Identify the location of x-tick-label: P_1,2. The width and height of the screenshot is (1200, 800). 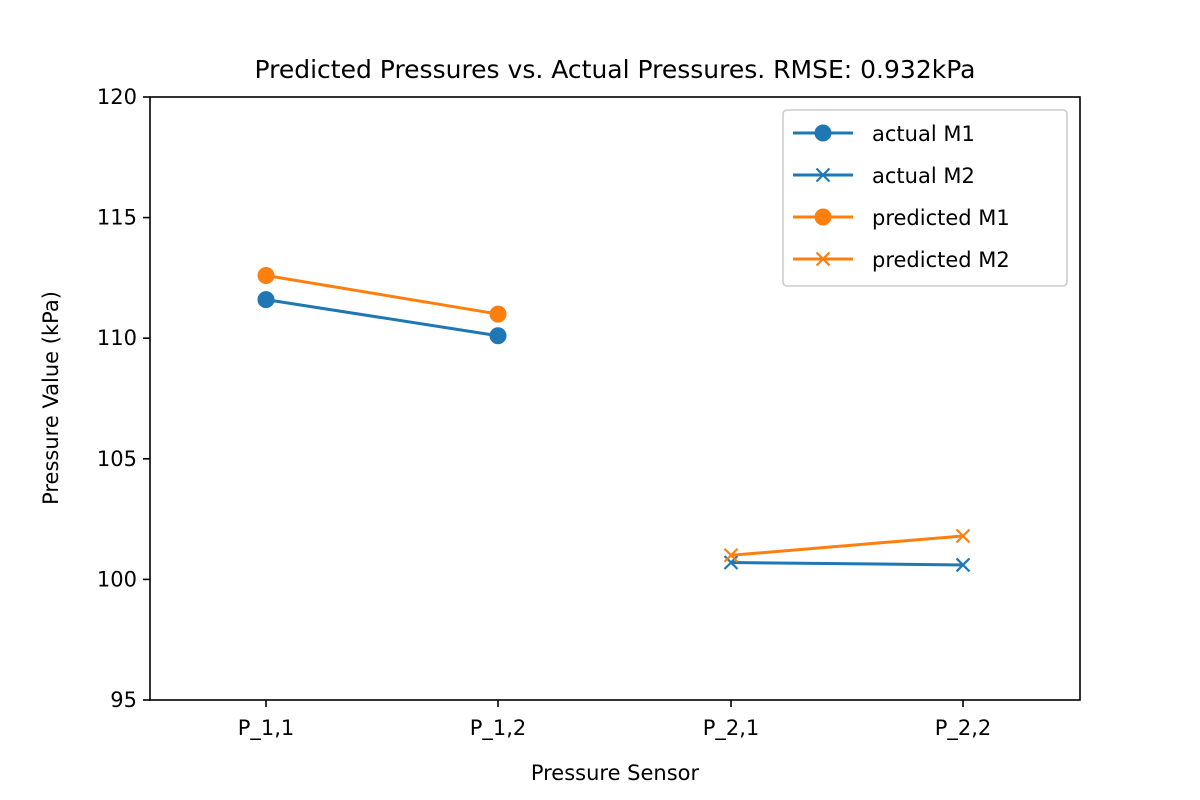
(498, 728).